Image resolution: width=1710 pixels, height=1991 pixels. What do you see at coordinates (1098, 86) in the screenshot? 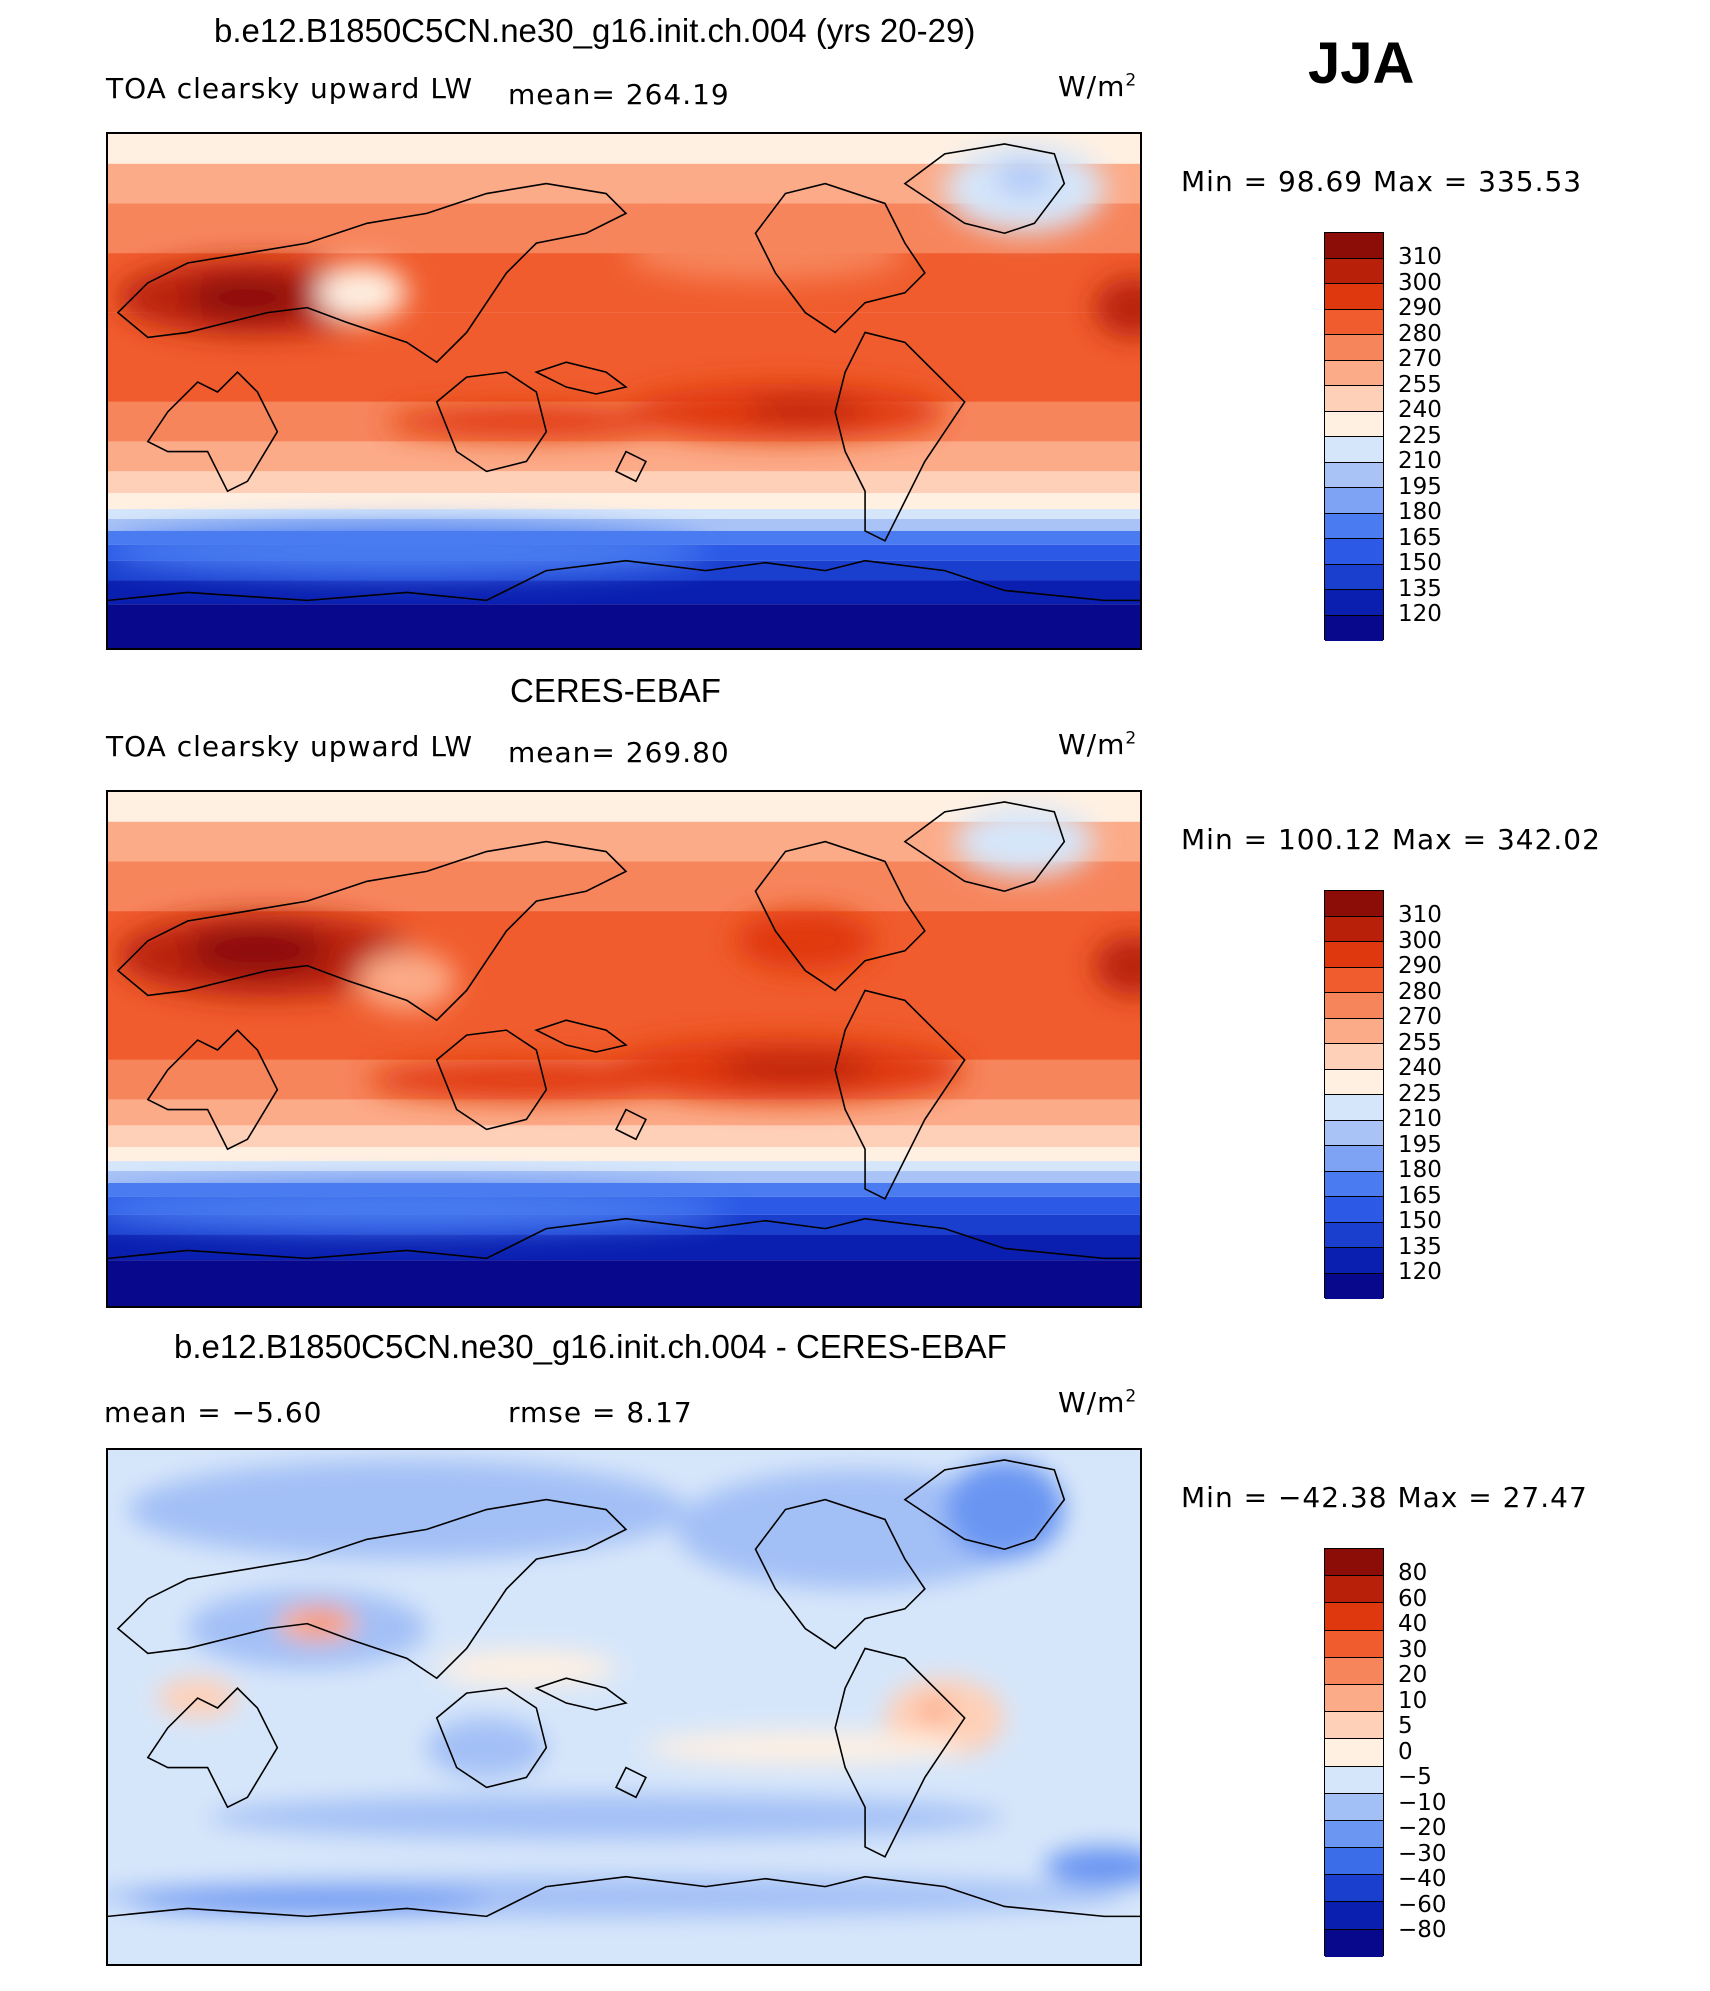
I see `panel-1-units: W/m2` at bounding box center [1098, 86].